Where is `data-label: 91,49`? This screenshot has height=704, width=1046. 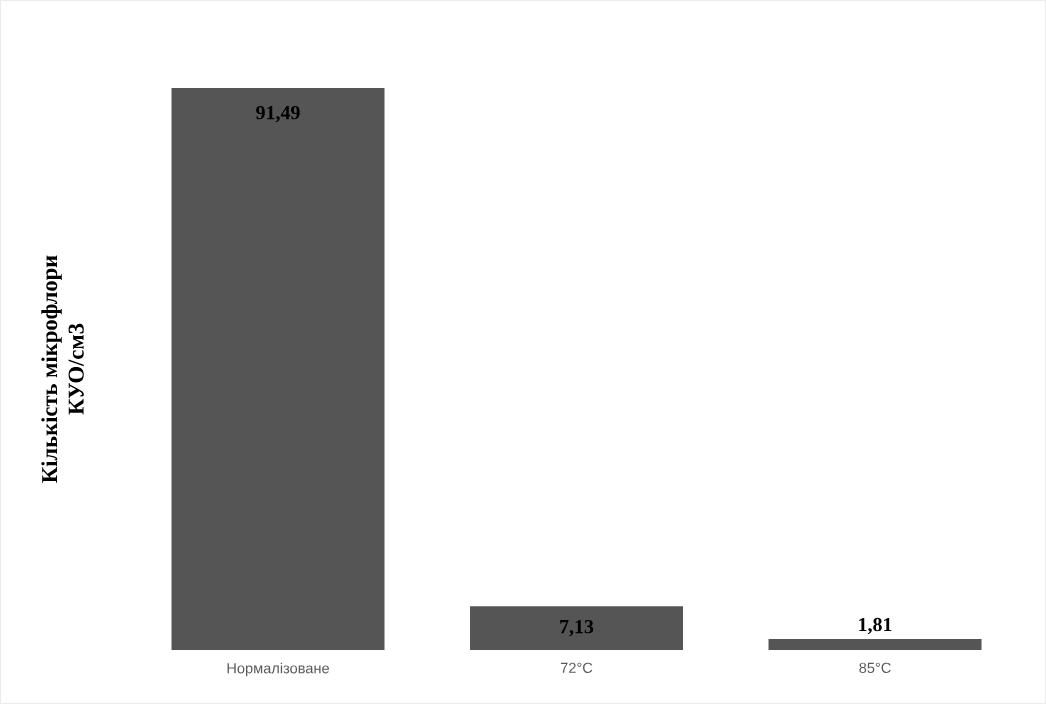 data-label: 91,49 is located at coordinates (278, 114).